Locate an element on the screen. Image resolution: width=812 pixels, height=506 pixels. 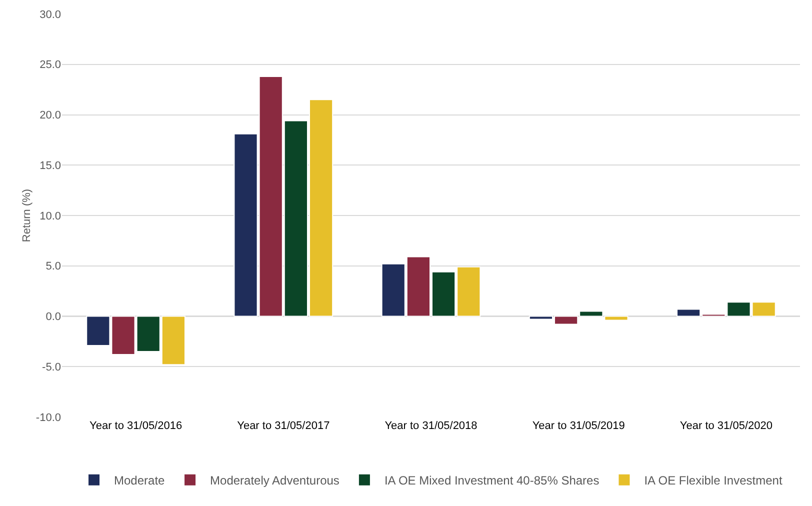
y-tick-label: 25.0 is located at coordinates (50, 65).